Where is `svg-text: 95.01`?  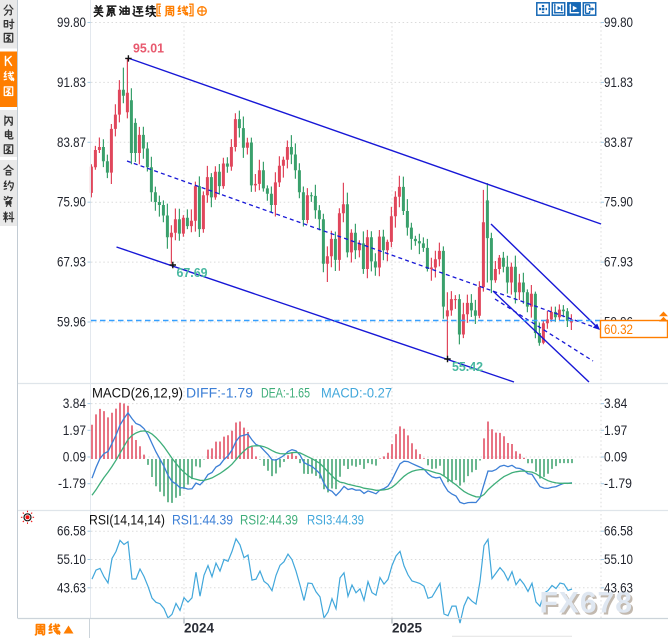
svg-text: 95.01 is located at coordinates (148, 48).